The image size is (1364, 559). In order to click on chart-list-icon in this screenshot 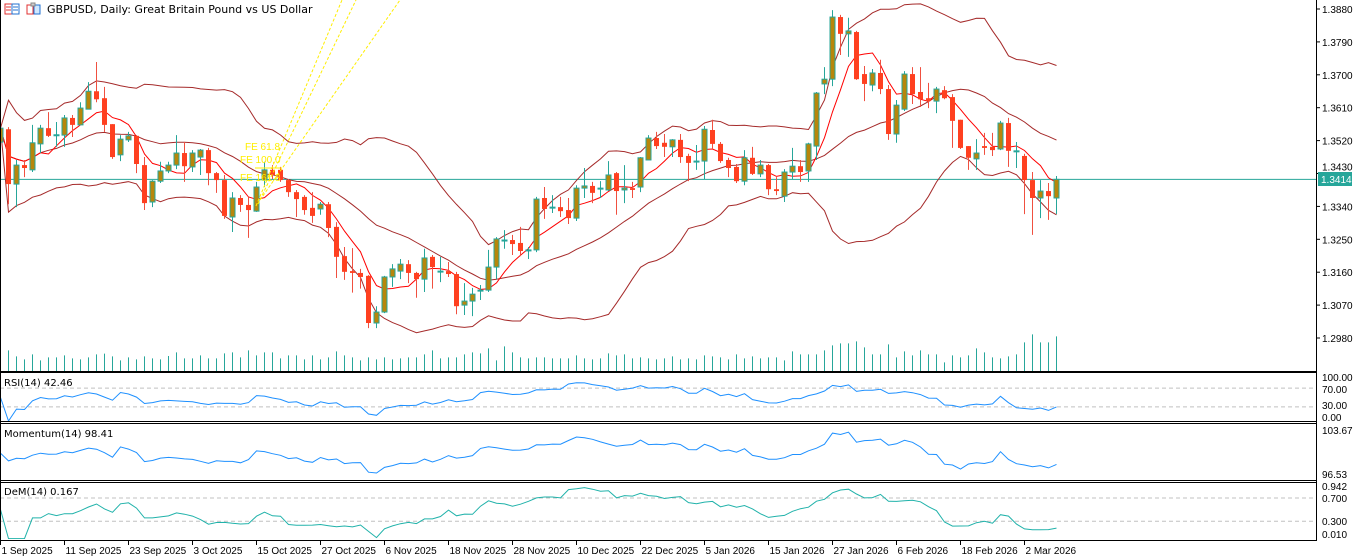, I will do `click(12, 9)`.